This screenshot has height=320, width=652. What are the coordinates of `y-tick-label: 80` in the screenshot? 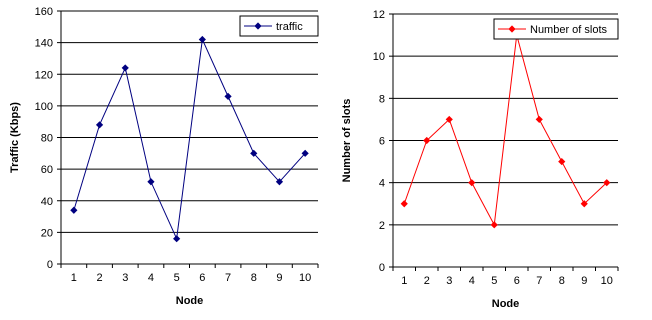 It's located at (47, 139).